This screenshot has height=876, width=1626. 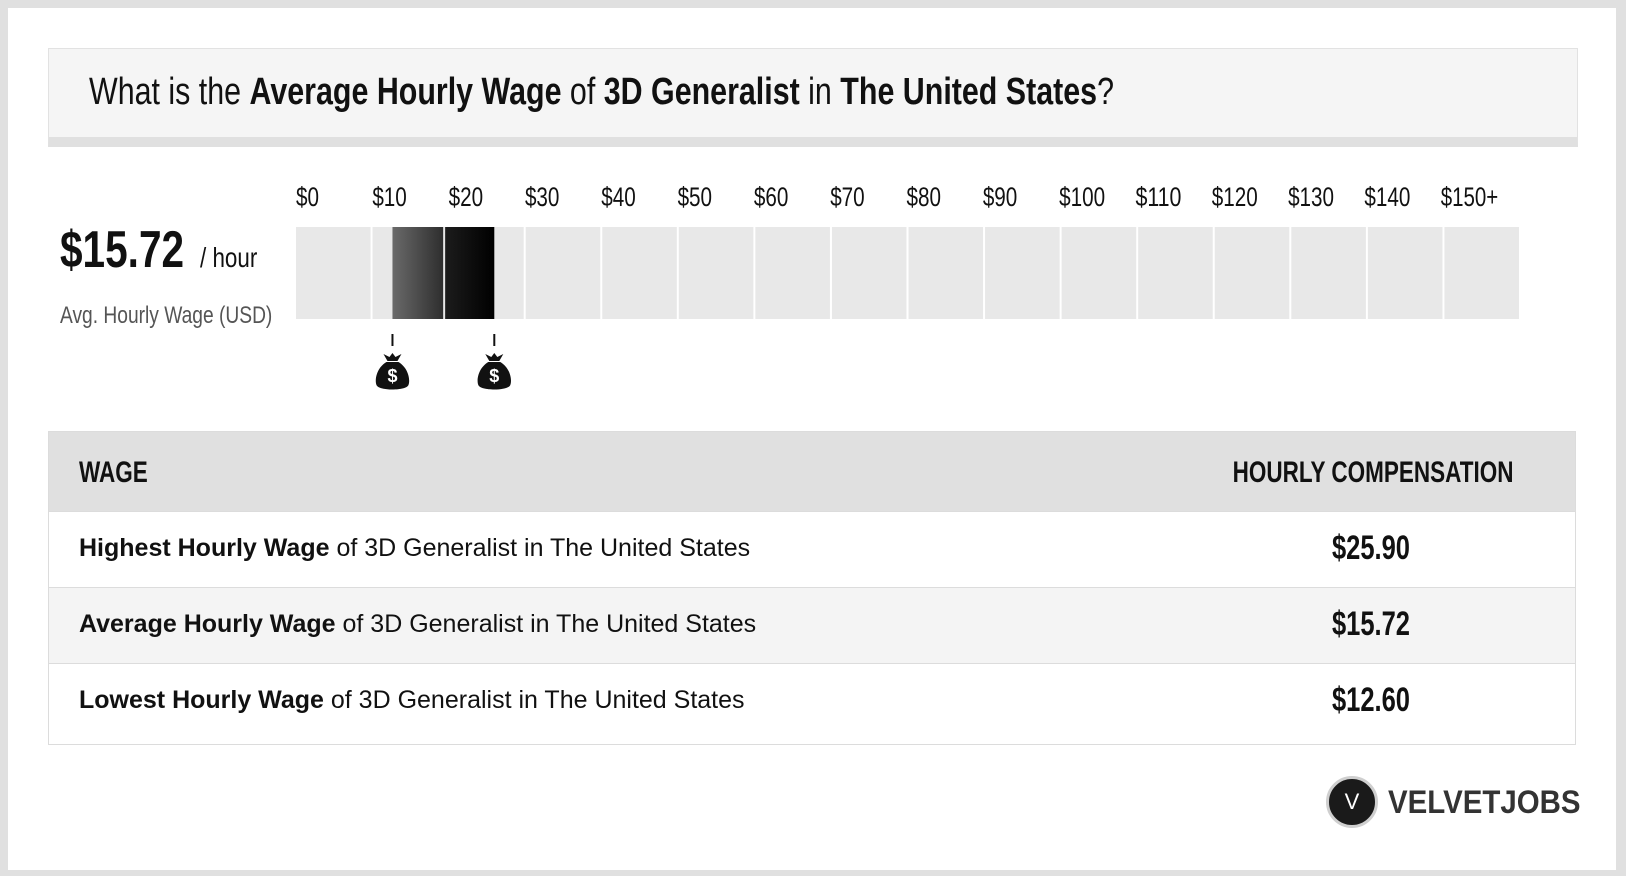 I want to click on tick-label: $140, so click(x=1387, y=197).